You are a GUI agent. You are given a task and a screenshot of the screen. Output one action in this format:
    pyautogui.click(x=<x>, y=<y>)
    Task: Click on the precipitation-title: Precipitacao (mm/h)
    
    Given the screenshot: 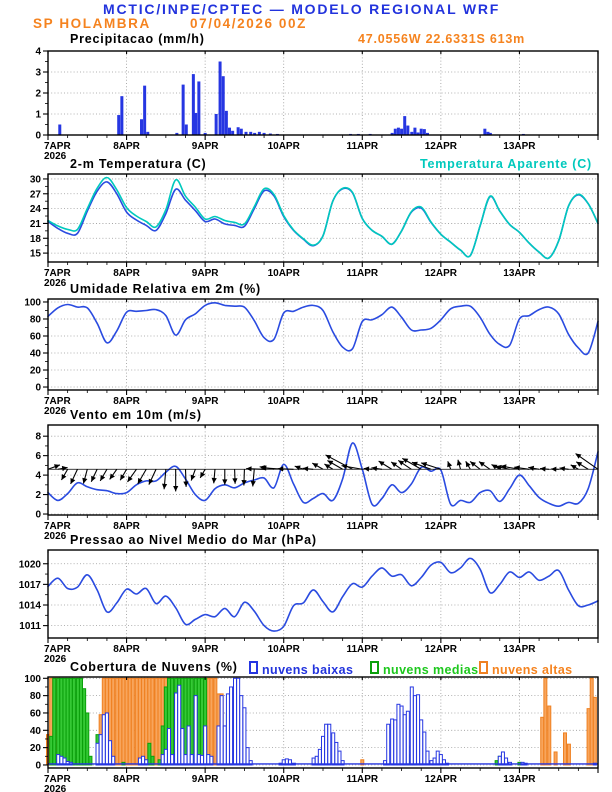 What is the action you would take?
    pyautogui.click(x=137, y=39)
    